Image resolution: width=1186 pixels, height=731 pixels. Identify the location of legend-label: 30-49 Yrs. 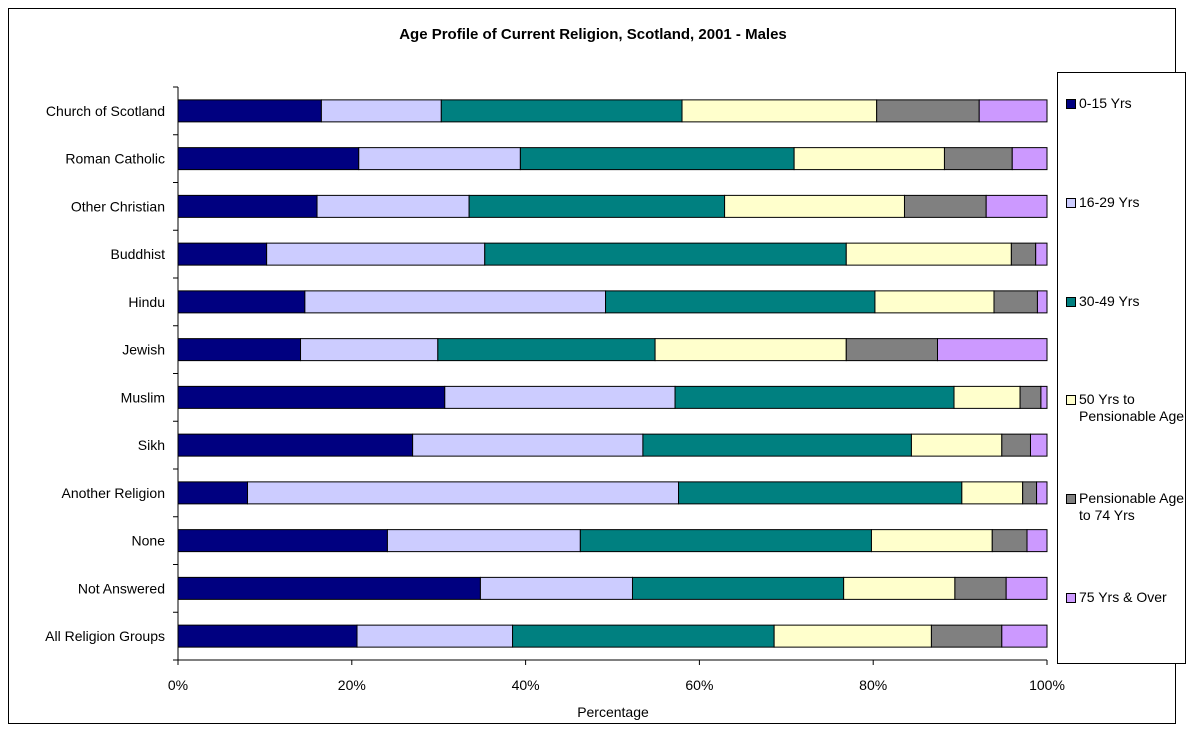
(1109, 300).